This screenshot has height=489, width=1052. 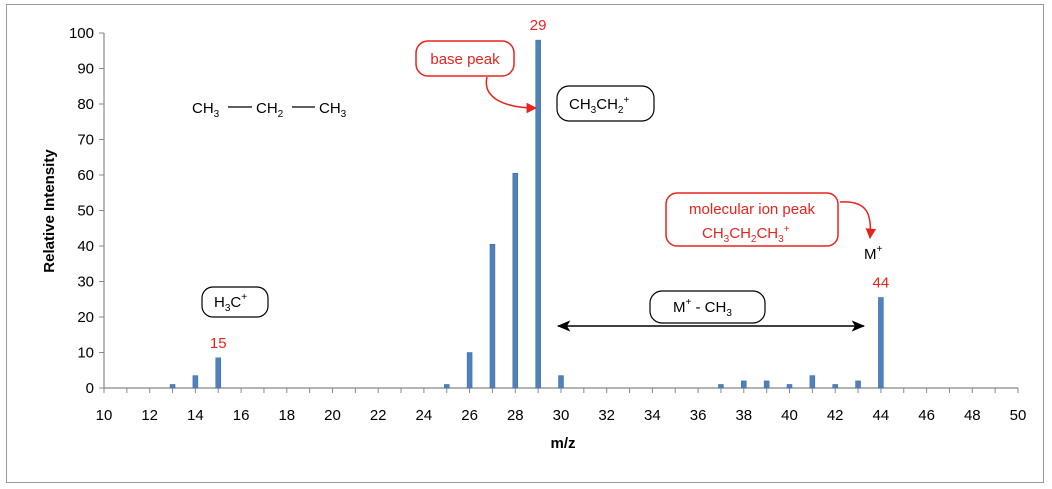 What do you see at coordinates (104, 415) in the screenshot?
I see `x-tick-label: 10` at bounding box center [104, 415].